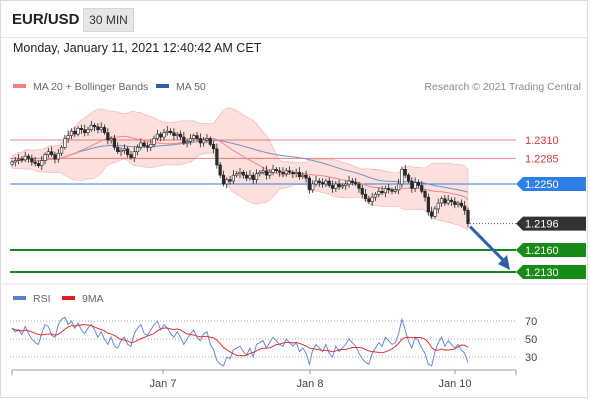 Image resolution: width=590 pixels, height=400 pixels. What do you see at coordinates (531, 358) in the screenshot?
I see `rsi-level-label: 30` at bounding box center [531, 358].